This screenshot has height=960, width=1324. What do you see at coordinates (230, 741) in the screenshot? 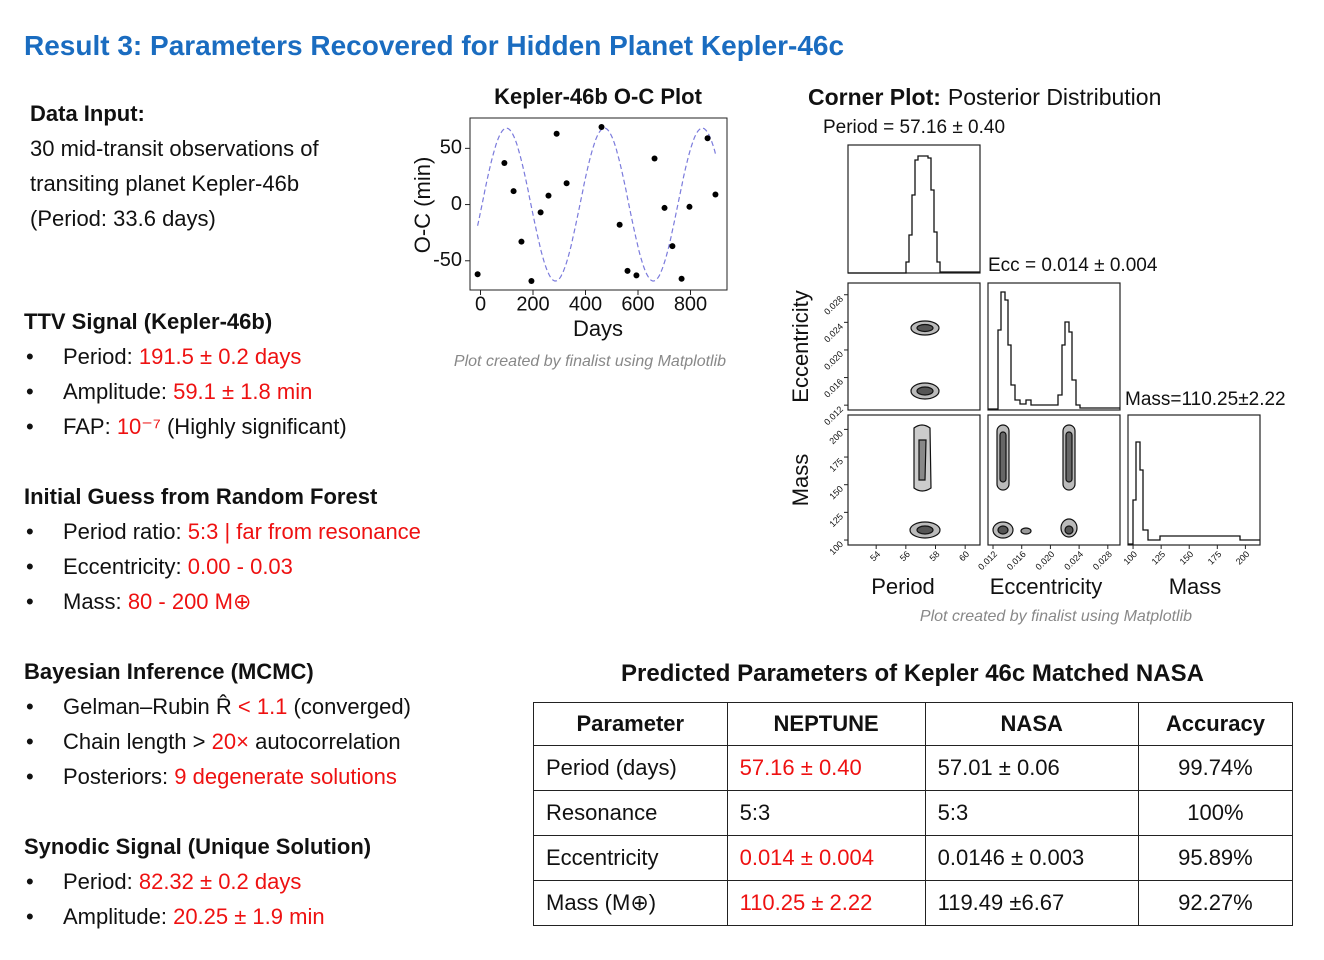
I see `item-value: 20×` at bounding box center [230, 741].